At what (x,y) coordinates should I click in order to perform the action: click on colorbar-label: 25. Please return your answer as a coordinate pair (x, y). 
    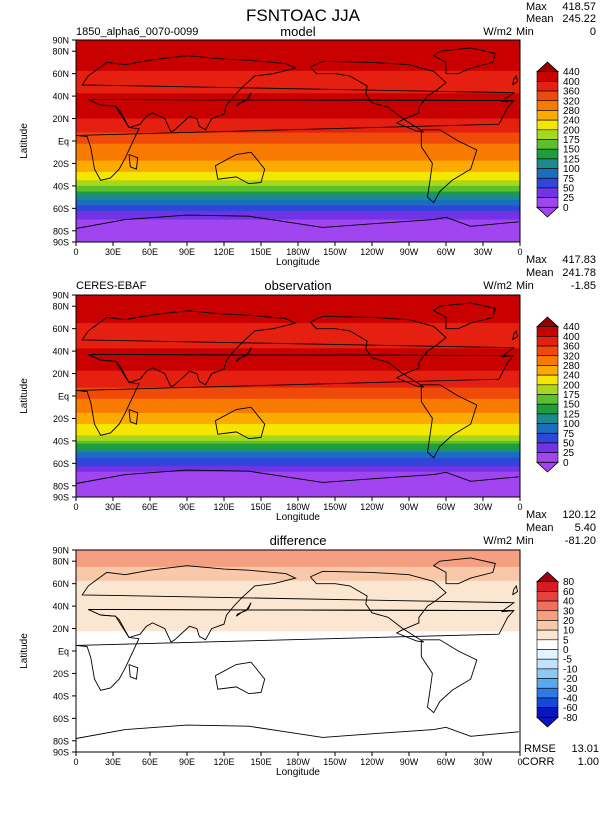
    Looking at the image, I should click on (569, 198).